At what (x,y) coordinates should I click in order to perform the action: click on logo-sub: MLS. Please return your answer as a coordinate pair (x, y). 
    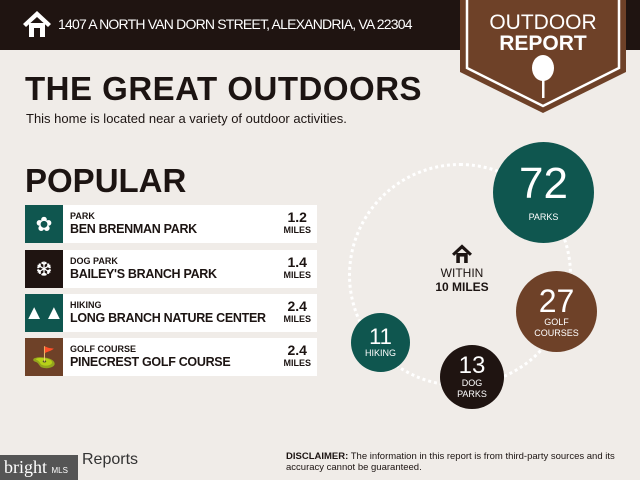
    Looking at the image, I should click on (59, 470).